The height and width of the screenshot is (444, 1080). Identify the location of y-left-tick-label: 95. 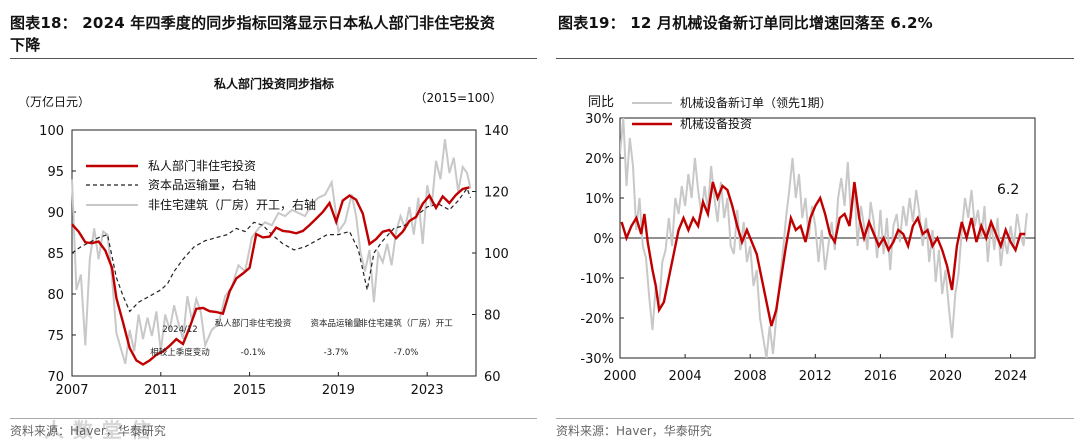
(55, 172).